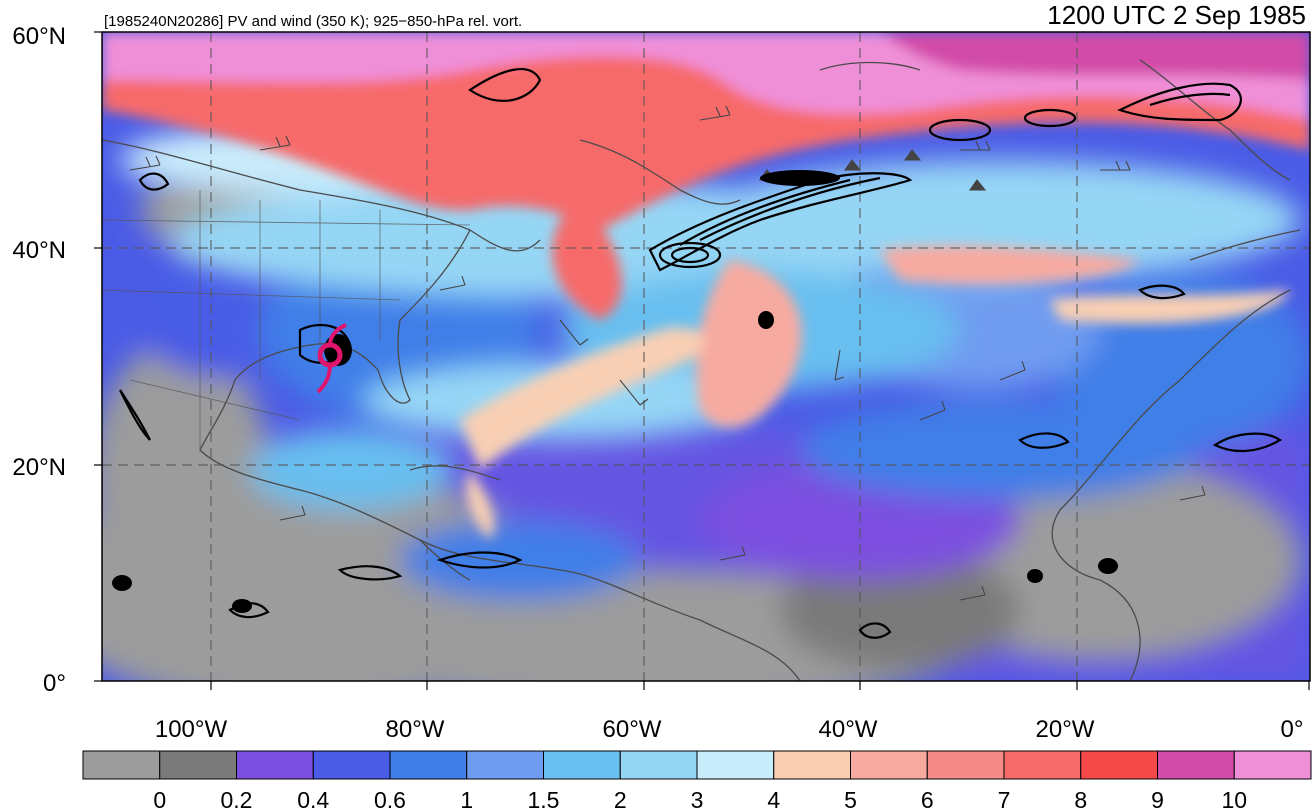  Describe the element at coordinates (544, 798) in the screenshot. I see `colorbar-tick-label: 1.5` at that location.